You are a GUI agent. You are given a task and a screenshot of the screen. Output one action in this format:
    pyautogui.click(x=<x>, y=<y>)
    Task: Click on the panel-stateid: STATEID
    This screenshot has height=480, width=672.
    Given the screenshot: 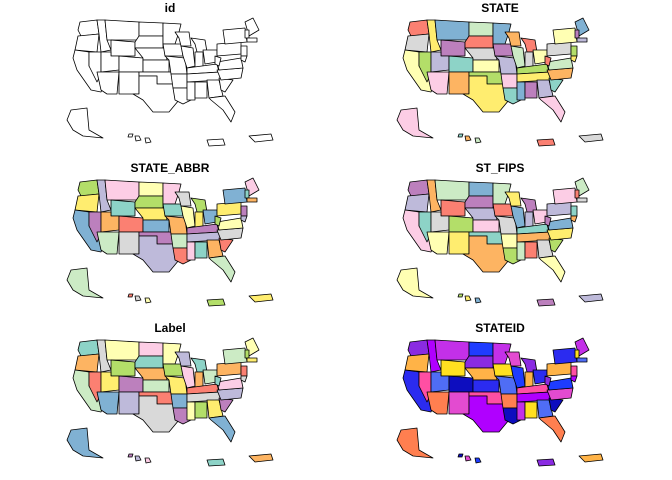 What is the action you would take?
    pyautogui.click(x=500, y=400)
    